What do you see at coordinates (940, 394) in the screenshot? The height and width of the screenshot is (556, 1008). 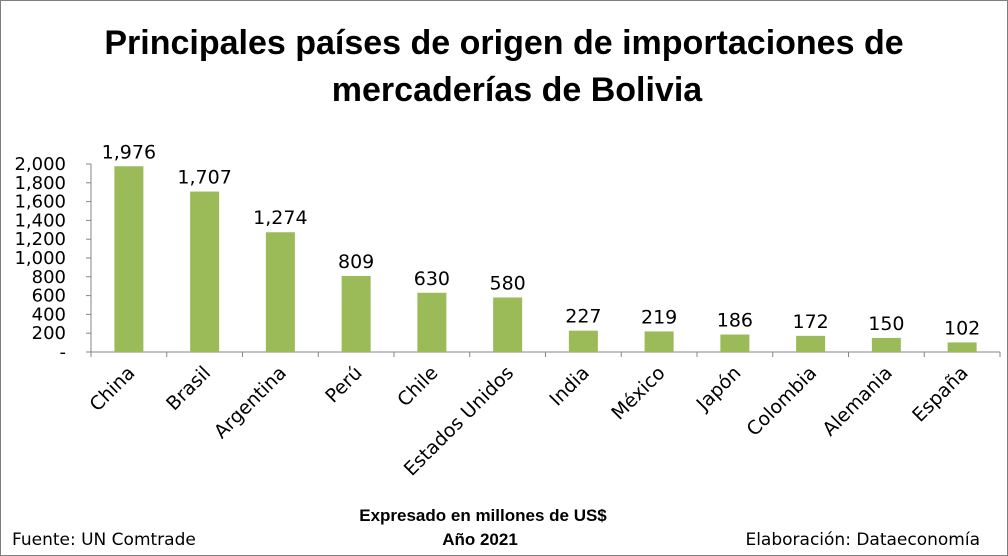 I see `category-label: España` at bounding box center [940, 394].